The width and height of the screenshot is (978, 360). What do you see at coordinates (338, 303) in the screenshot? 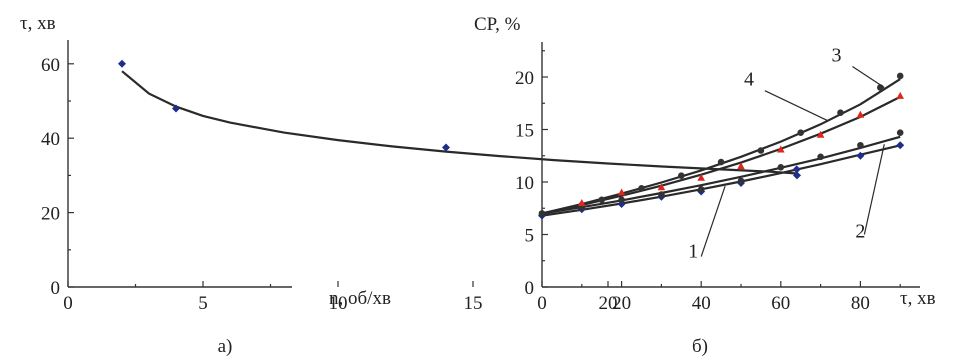
I see `x-tick-label: 10` at bounding box center [338, 303].